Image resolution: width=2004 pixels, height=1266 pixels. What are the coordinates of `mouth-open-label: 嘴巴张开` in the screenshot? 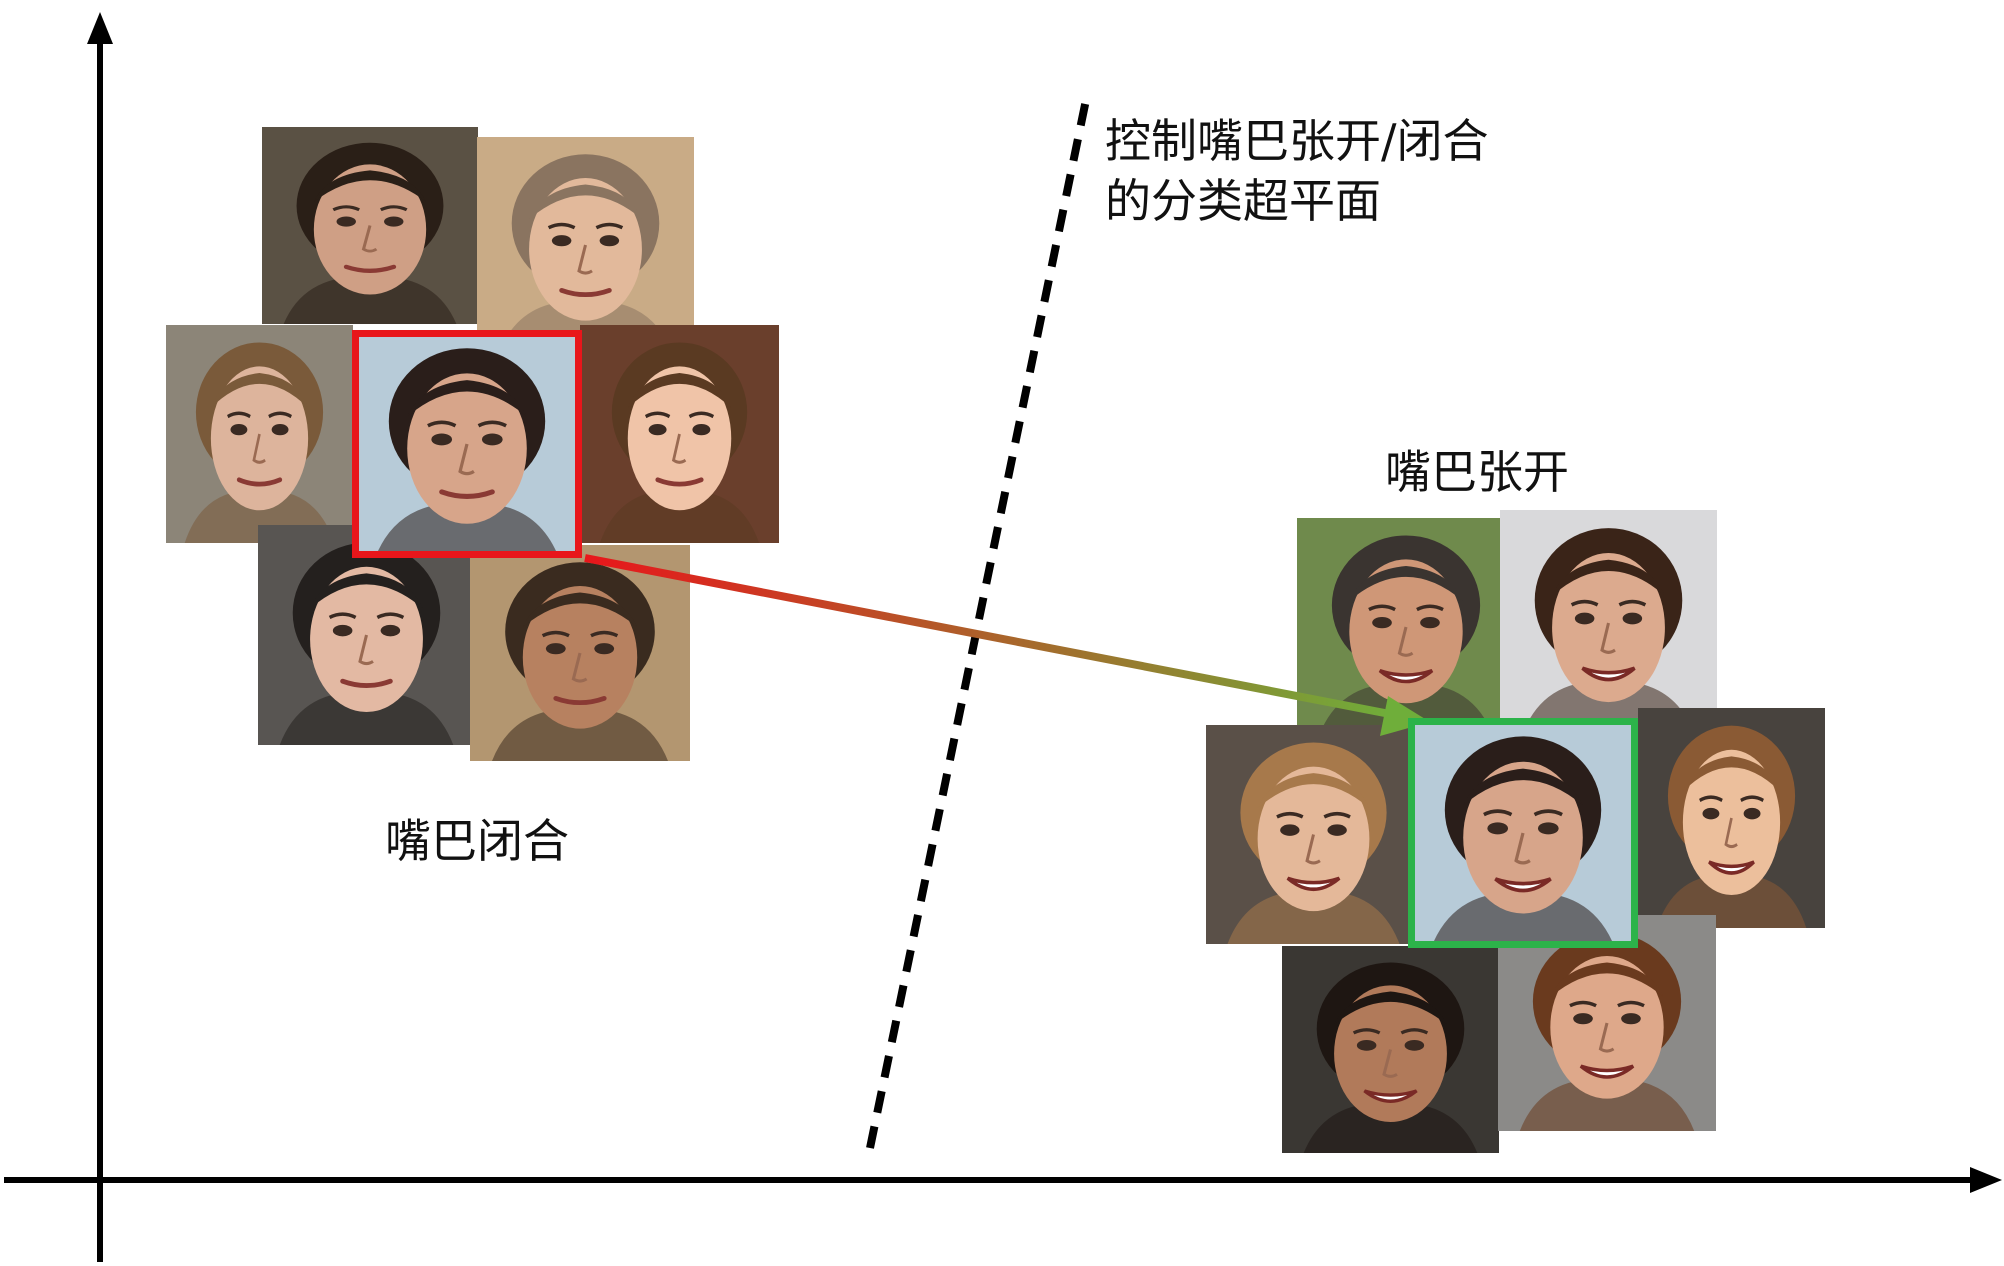 It's located at (1477, 472).